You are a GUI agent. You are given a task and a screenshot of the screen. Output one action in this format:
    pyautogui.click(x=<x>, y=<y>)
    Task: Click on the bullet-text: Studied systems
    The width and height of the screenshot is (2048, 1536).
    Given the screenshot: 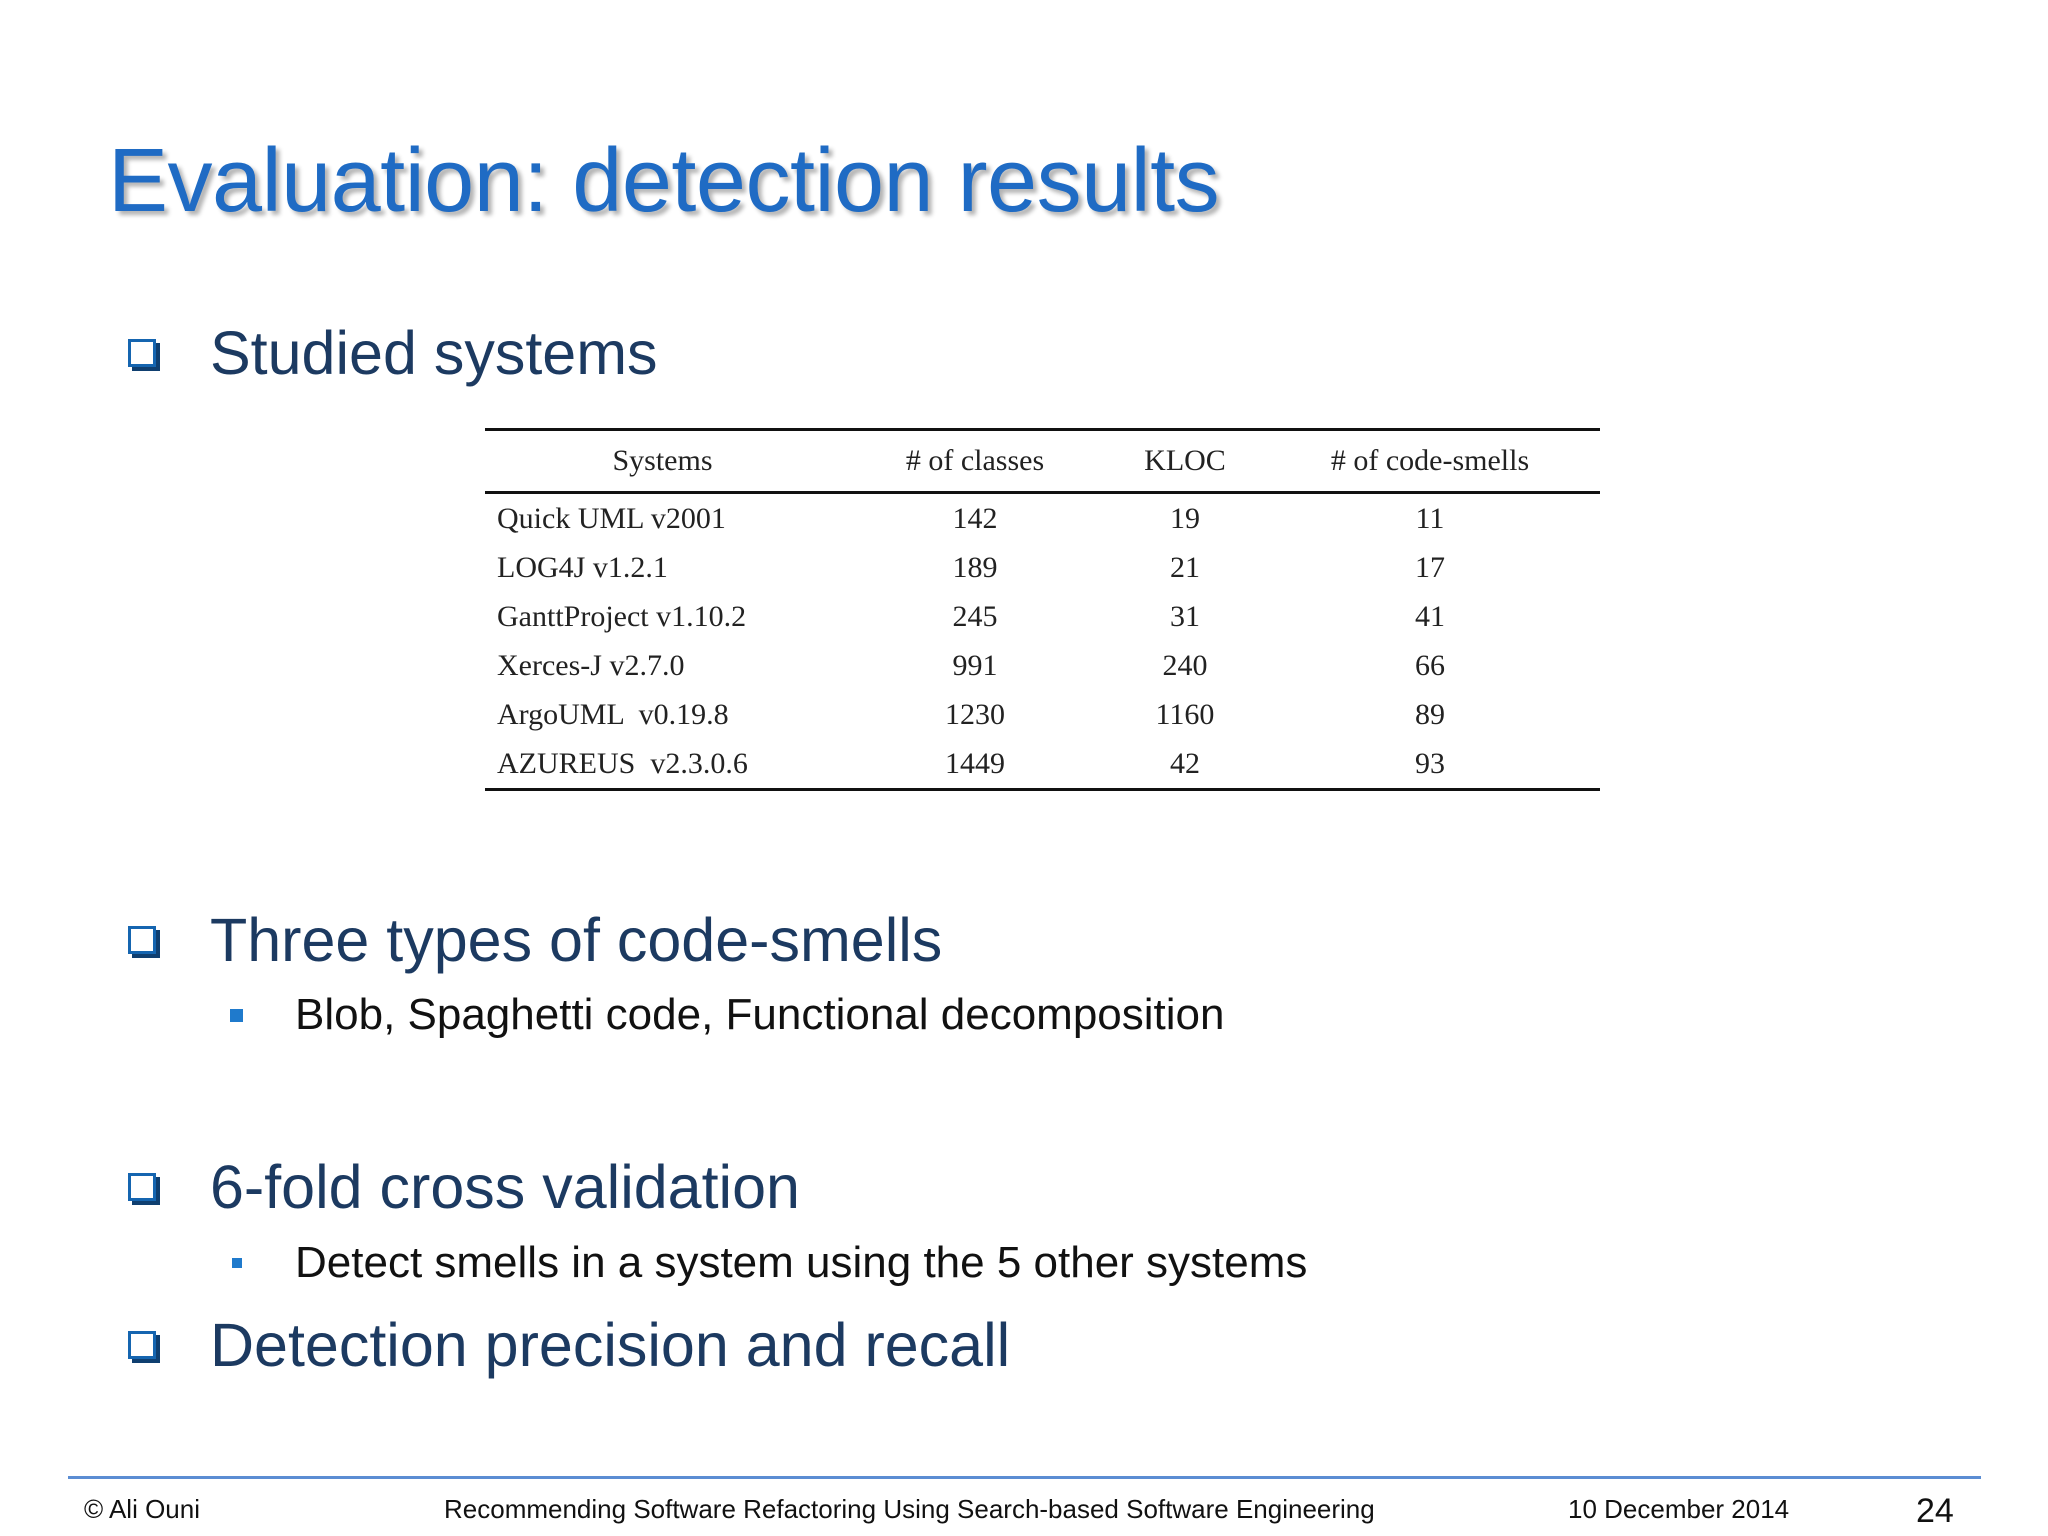 What is the action you would take?
    pyautogui.click(x=434, y=353)
    